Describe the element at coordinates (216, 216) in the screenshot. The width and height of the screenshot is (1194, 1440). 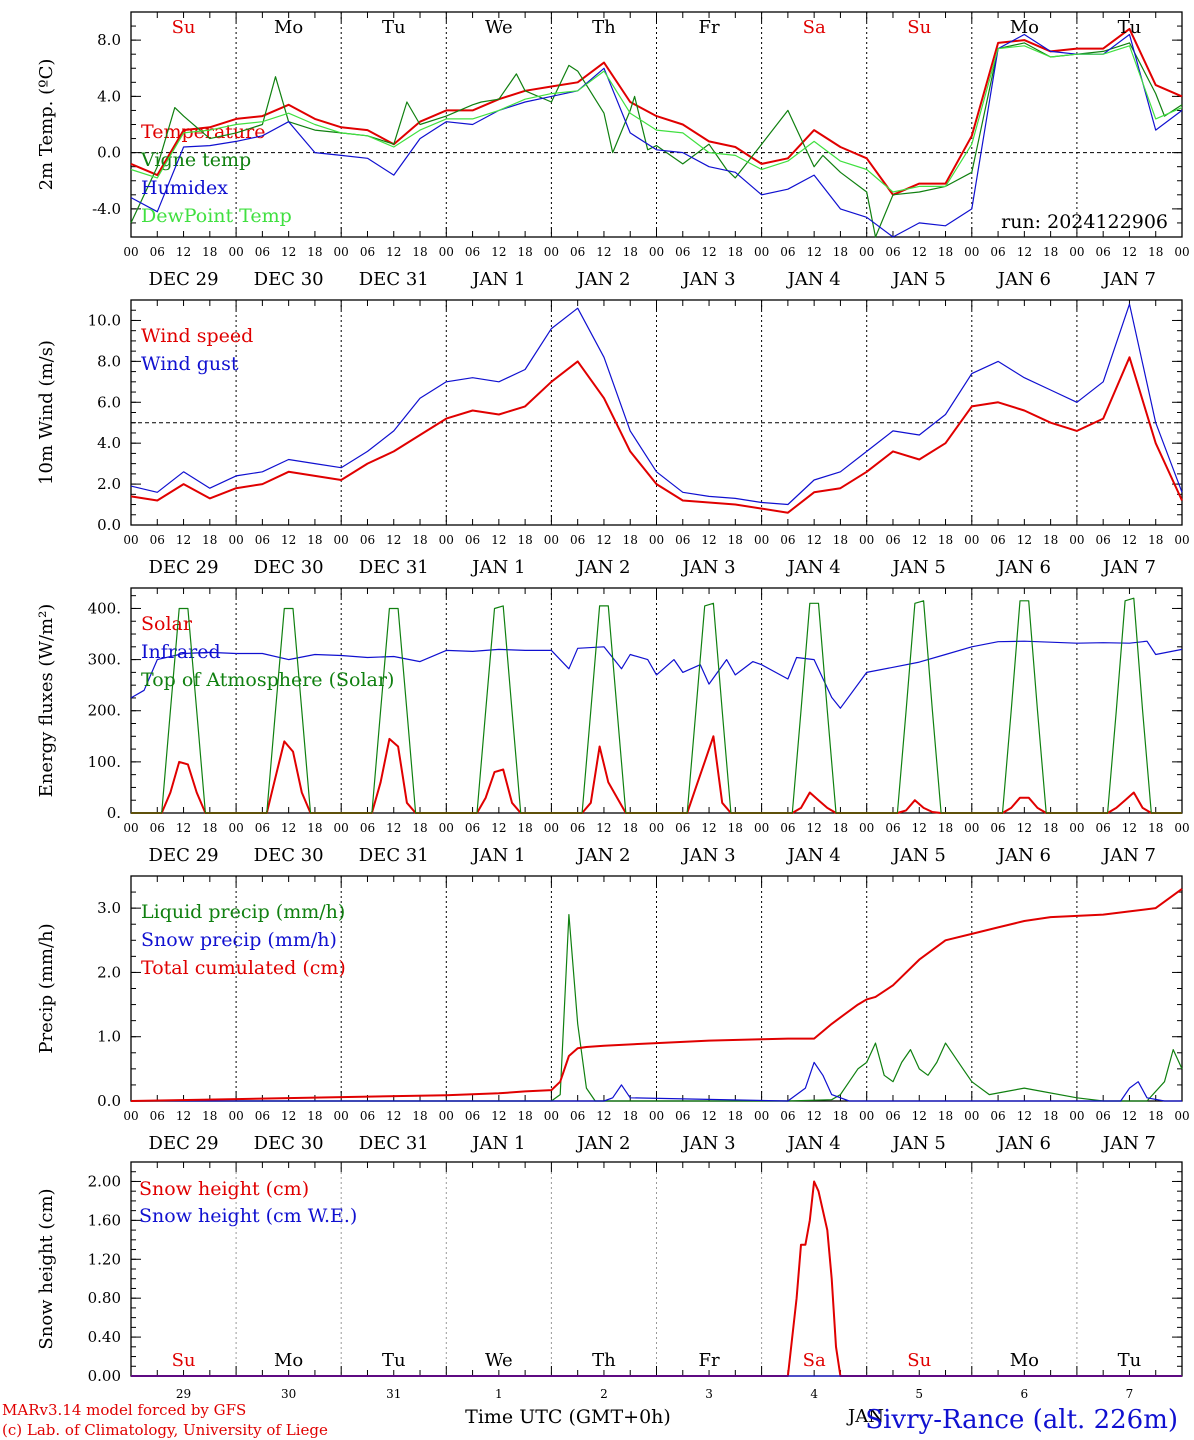
I see `legend-entry: DewPoint Temp` at that location.